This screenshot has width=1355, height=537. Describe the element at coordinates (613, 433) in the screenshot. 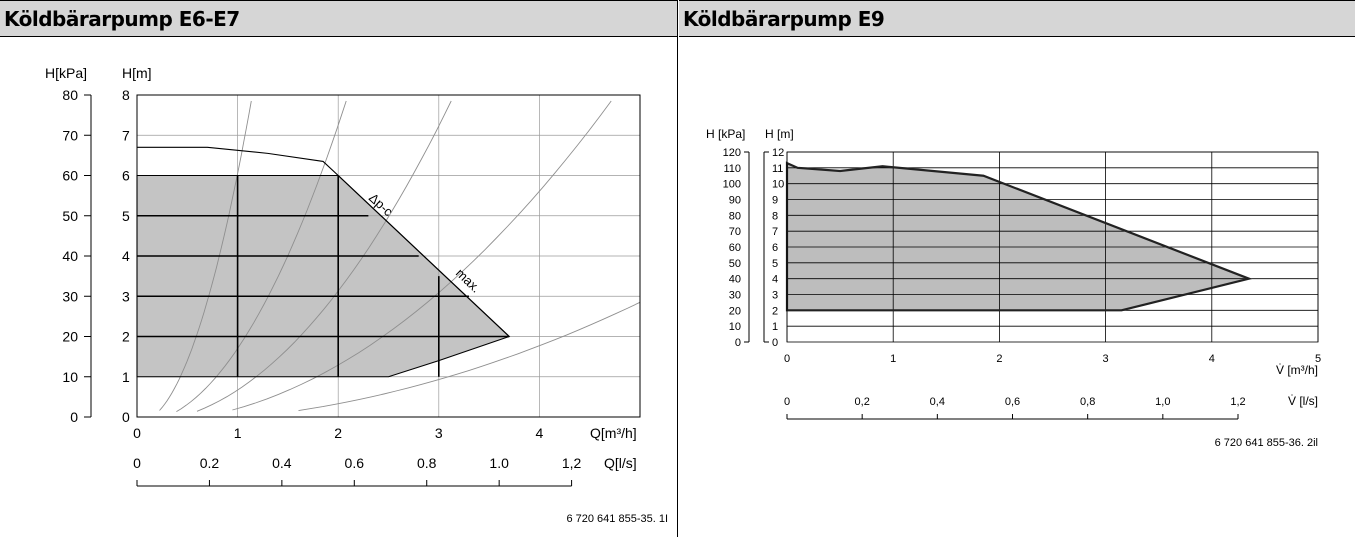

I see `x-axis-label: Q[m³/h]` at that location.